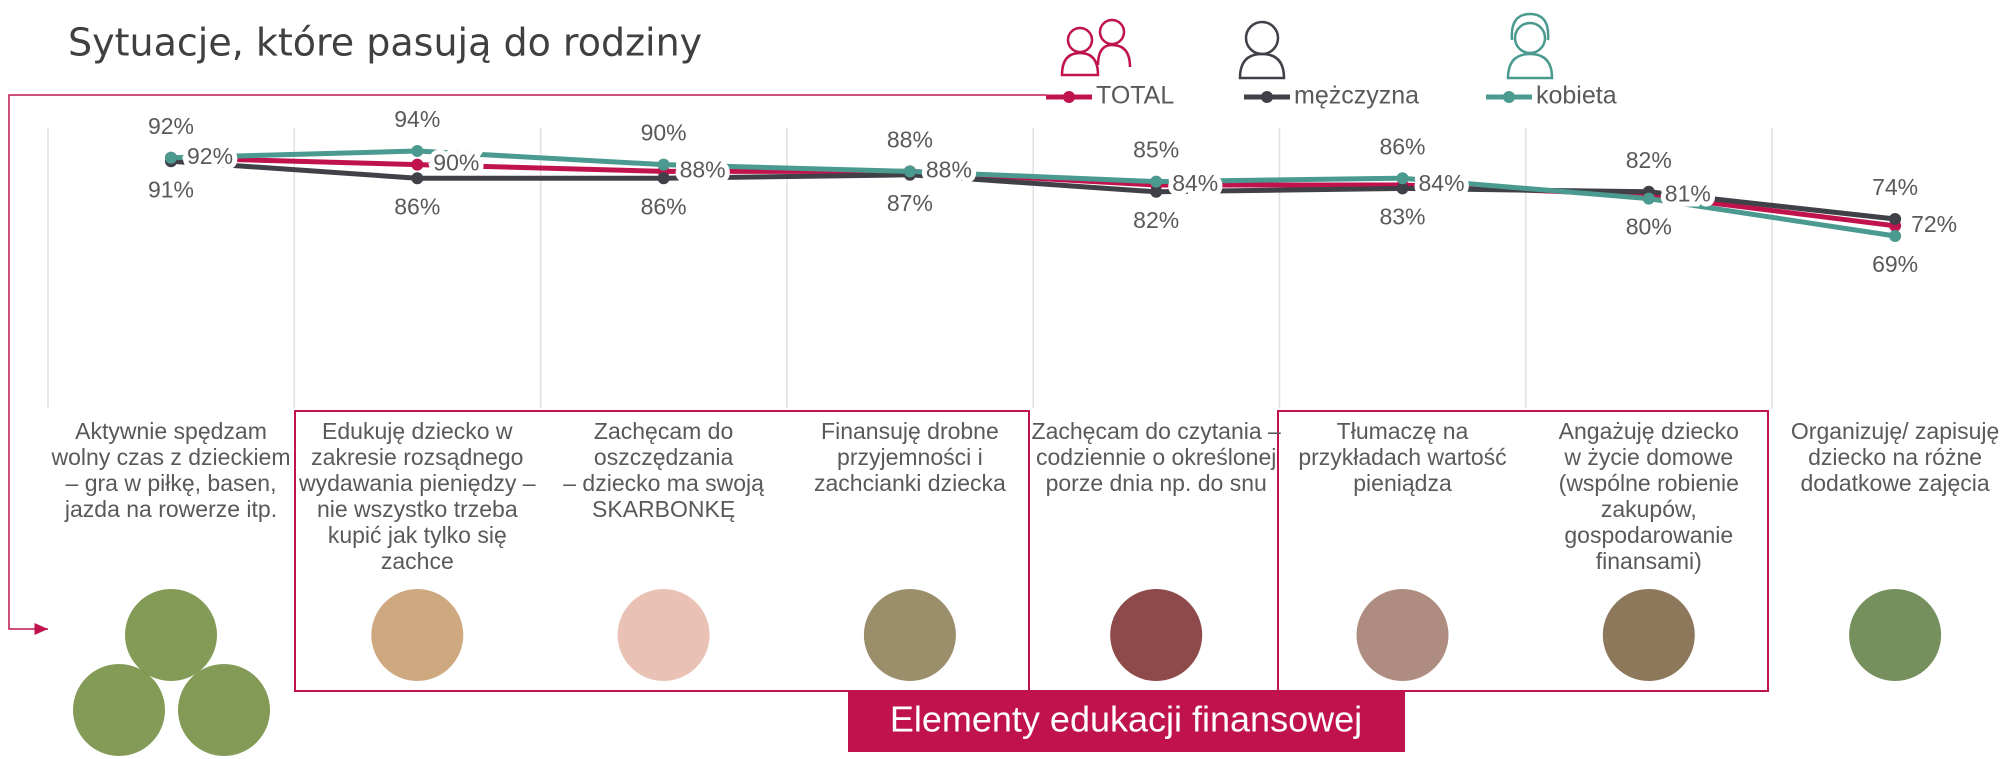 The width and height of the screenshot is (2001, 759). Describe the element at coordinates (417, 457) in the screenshot. I see `category-line: zakresie rozsądnego` at that location.